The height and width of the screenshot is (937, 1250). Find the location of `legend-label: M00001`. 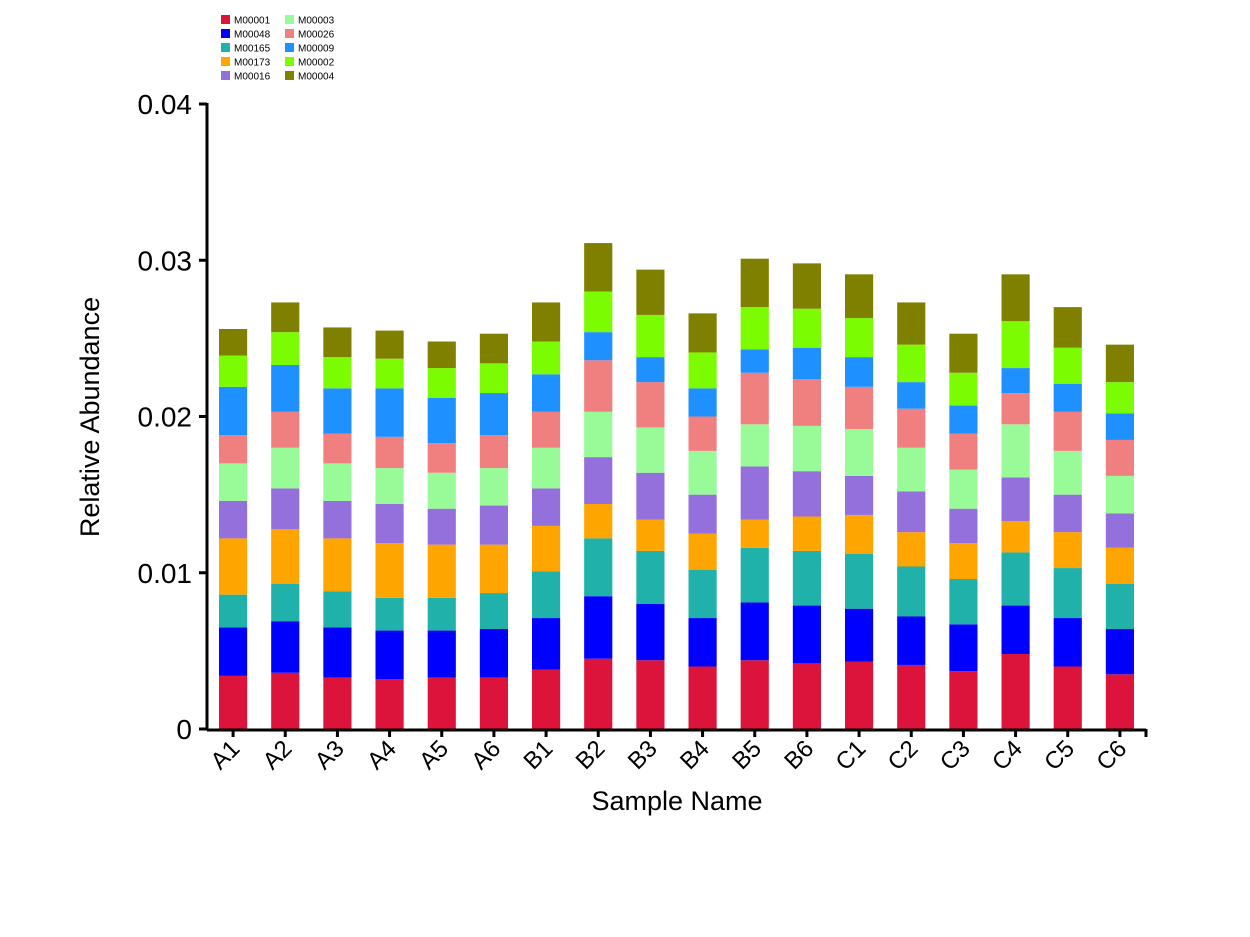

legend-label: M00001 is located at coordinates (252, 21).